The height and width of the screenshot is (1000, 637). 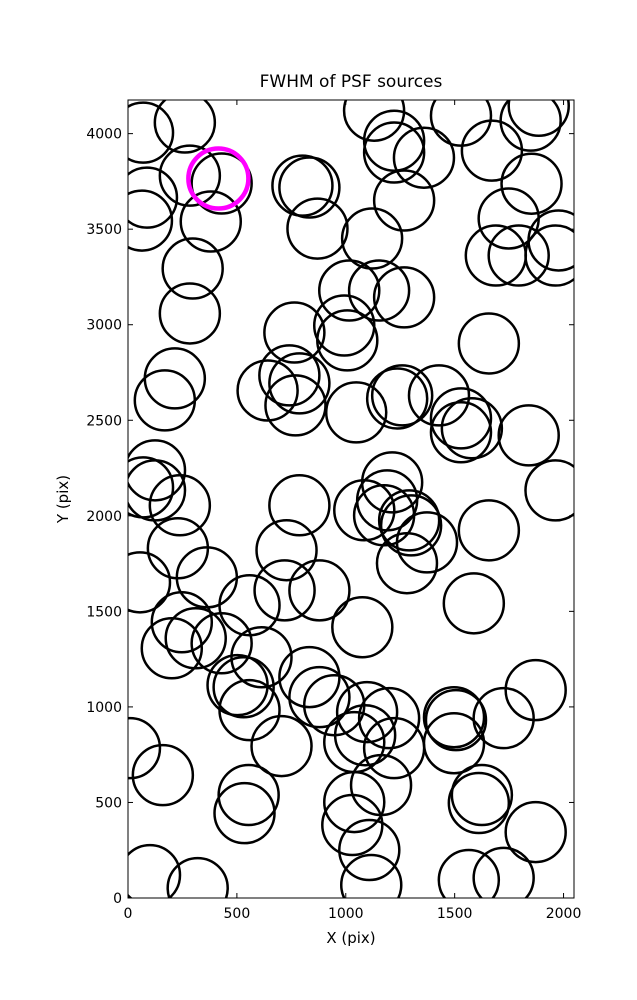 I want to click on y-tick-label: 3000, so click(x=104, y=326).